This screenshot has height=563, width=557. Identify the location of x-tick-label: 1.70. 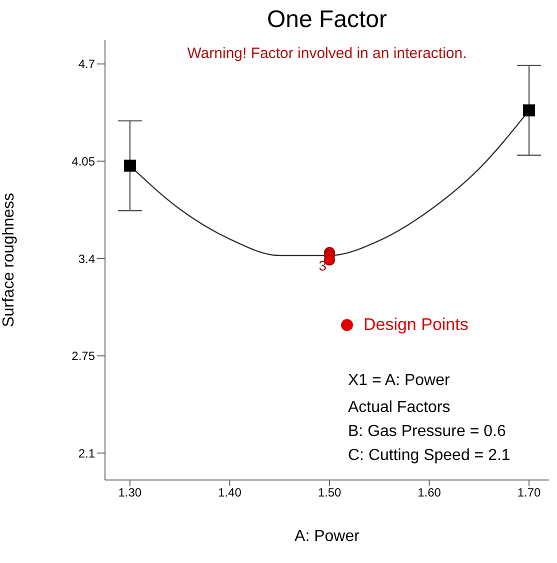
(529, 493).